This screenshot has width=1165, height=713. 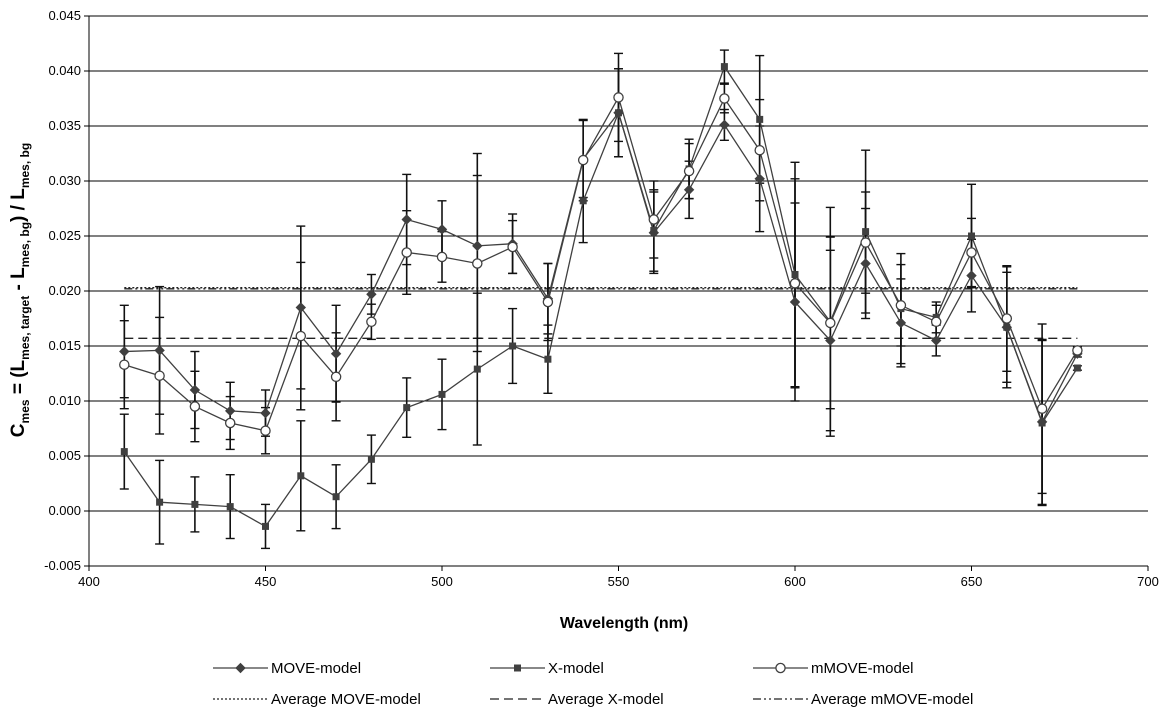 What do you see at coordinates (64, 180) in the screenshot?
I see `y-tick-label: 0.030` at bounding box center [64, 180].